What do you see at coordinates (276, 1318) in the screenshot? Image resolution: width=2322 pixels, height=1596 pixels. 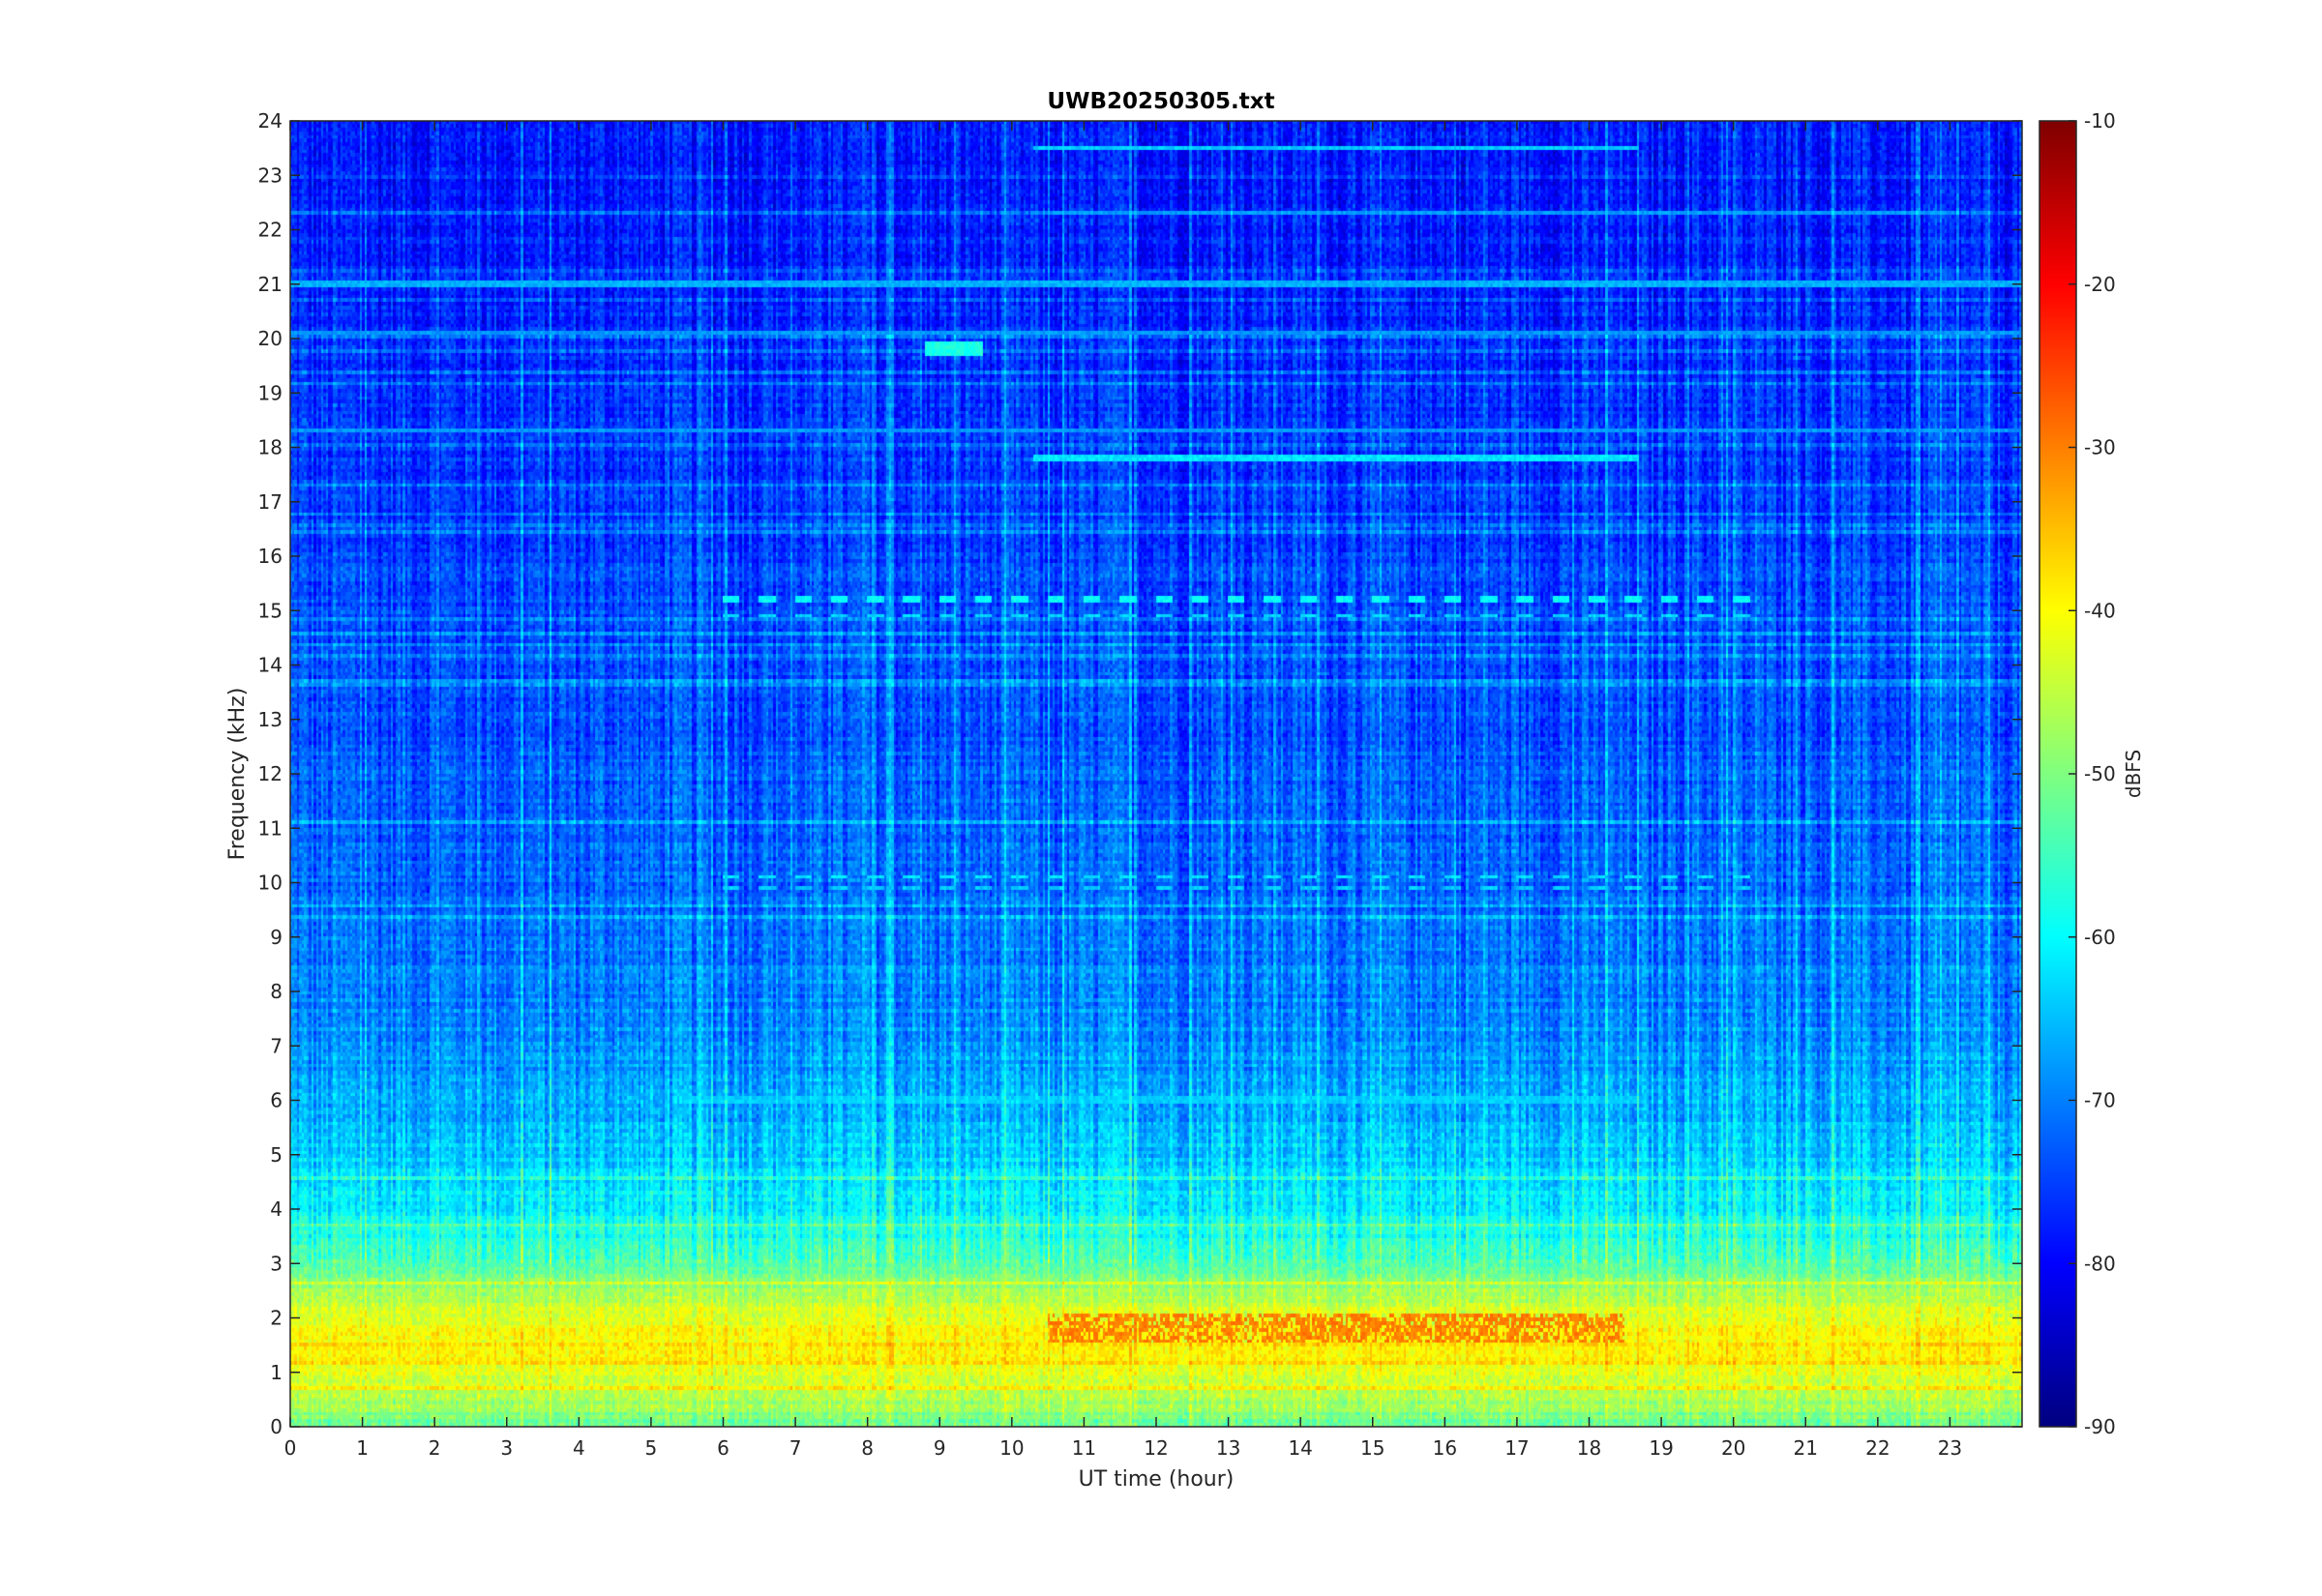 I see `y-tick-label: 2` at bounding box center [276, 1318].